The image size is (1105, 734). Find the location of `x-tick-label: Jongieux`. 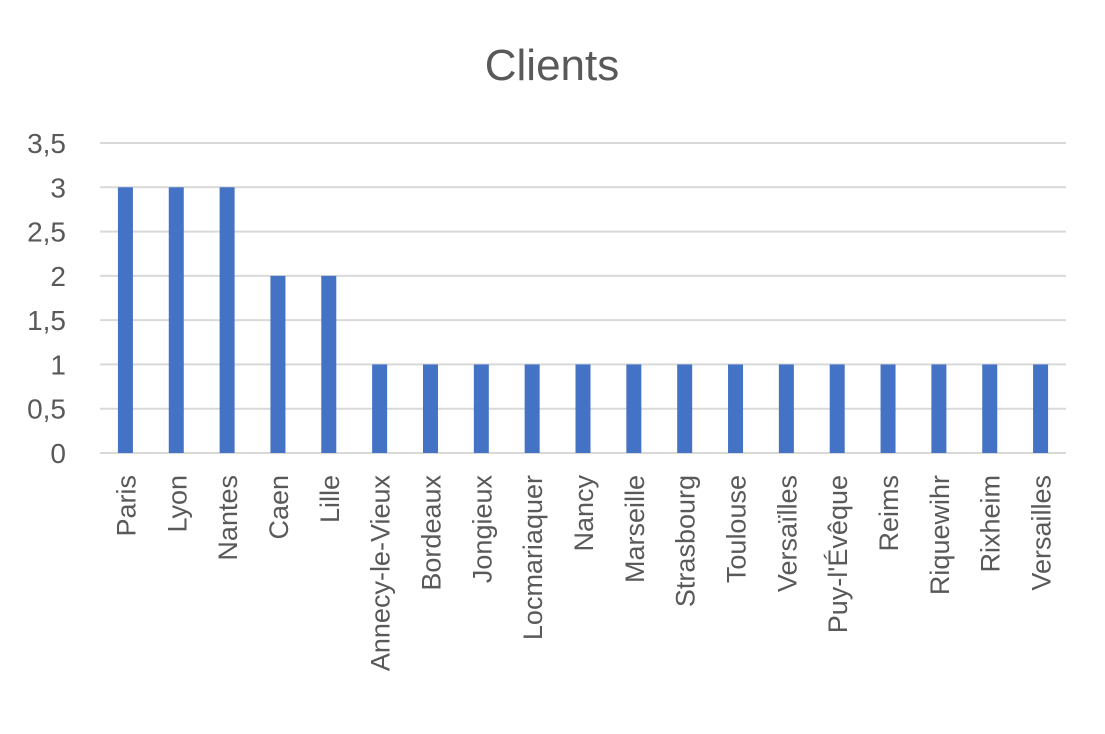

x-tick-label: Jongieux is located at coordinates (482, 529).